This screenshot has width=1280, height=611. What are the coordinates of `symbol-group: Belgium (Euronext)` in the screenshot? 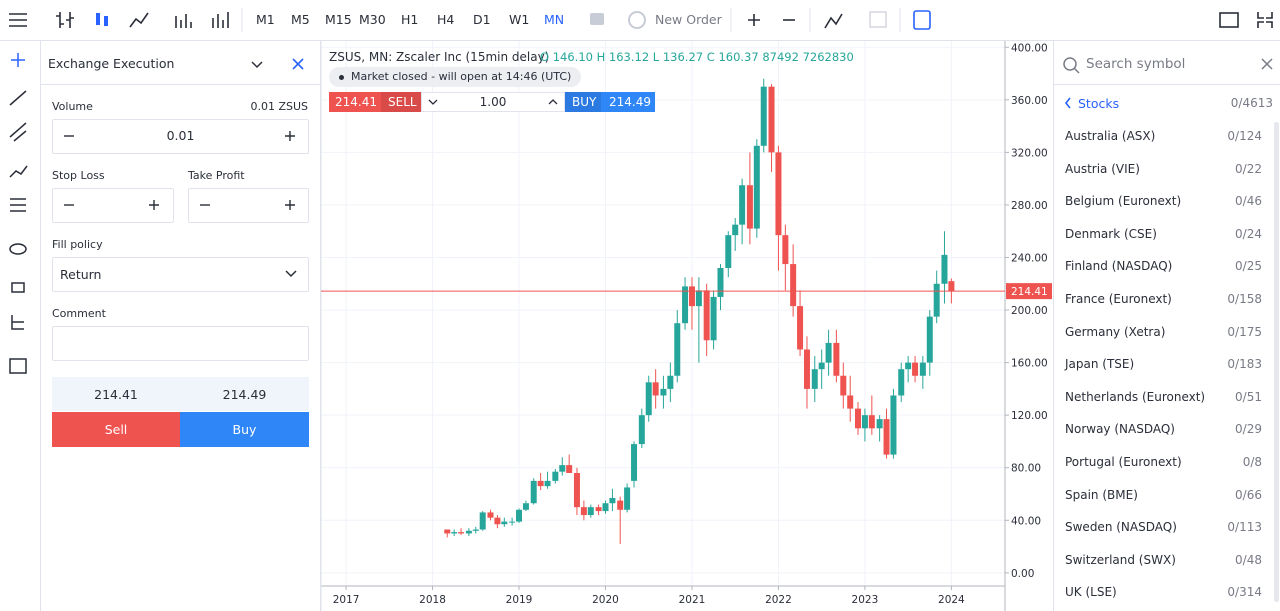 It's located at (1123, 201).